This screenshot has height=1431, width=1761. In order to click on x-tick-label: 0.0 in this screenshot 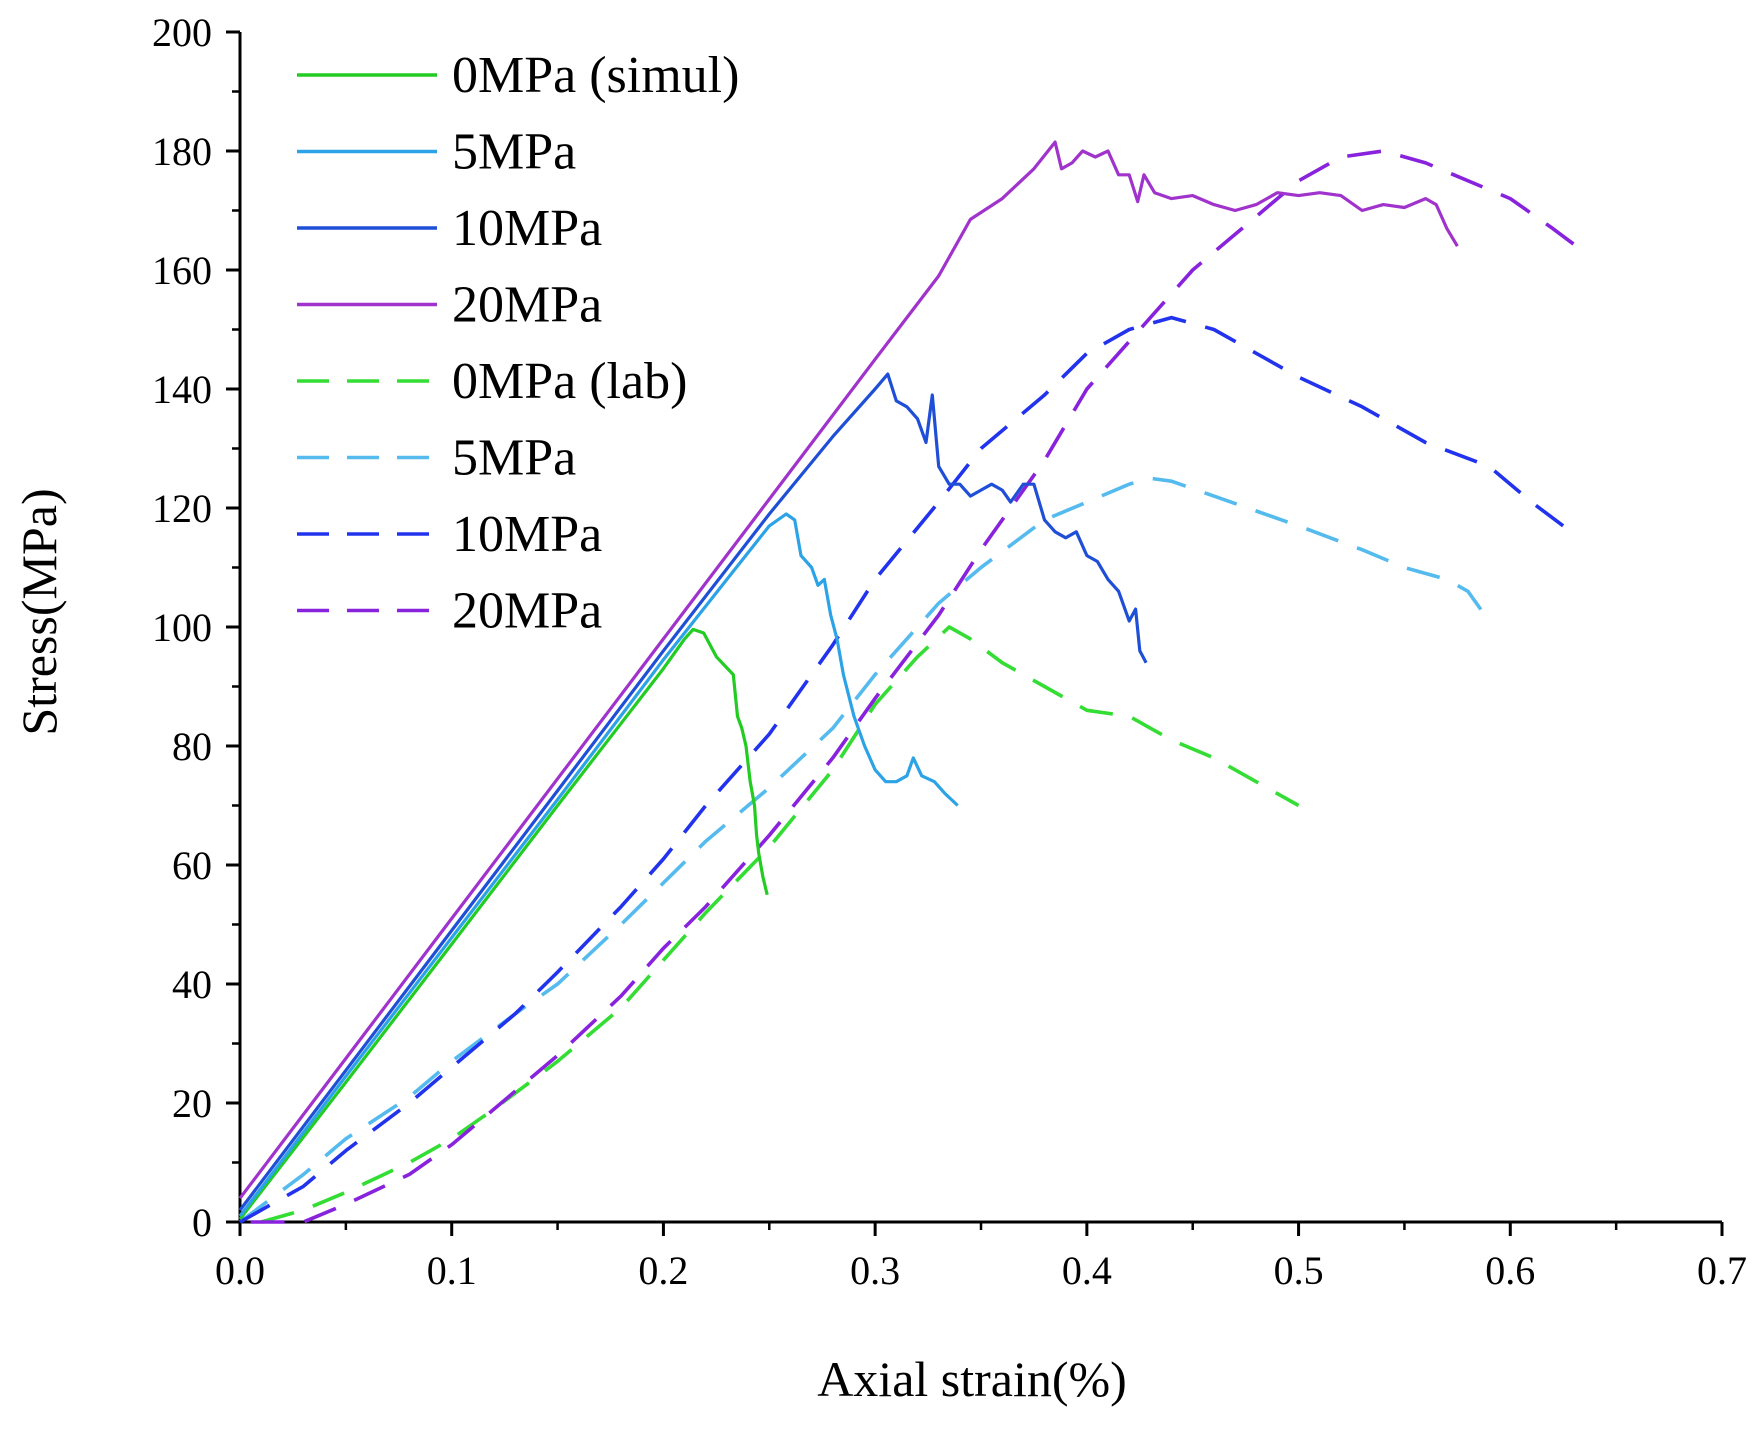, I will do `click(240, 1270)`.